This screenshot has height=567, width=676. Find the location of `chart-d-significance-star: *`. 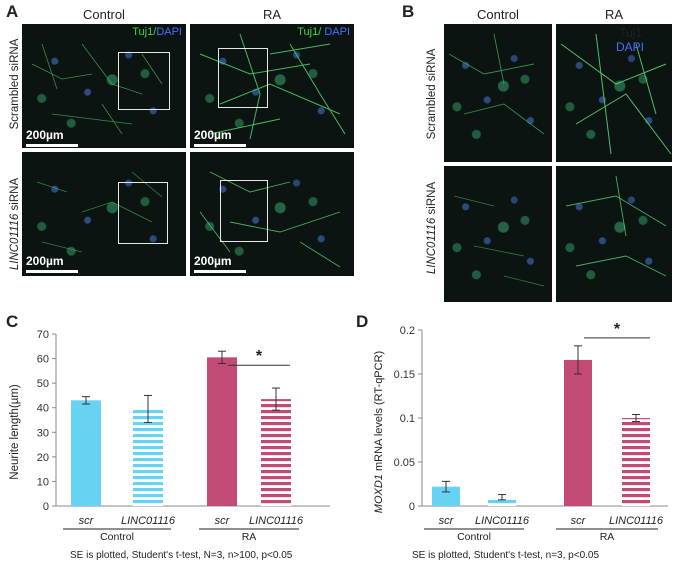

chart-d-significance-star: * is located at coordinates (617, 329).